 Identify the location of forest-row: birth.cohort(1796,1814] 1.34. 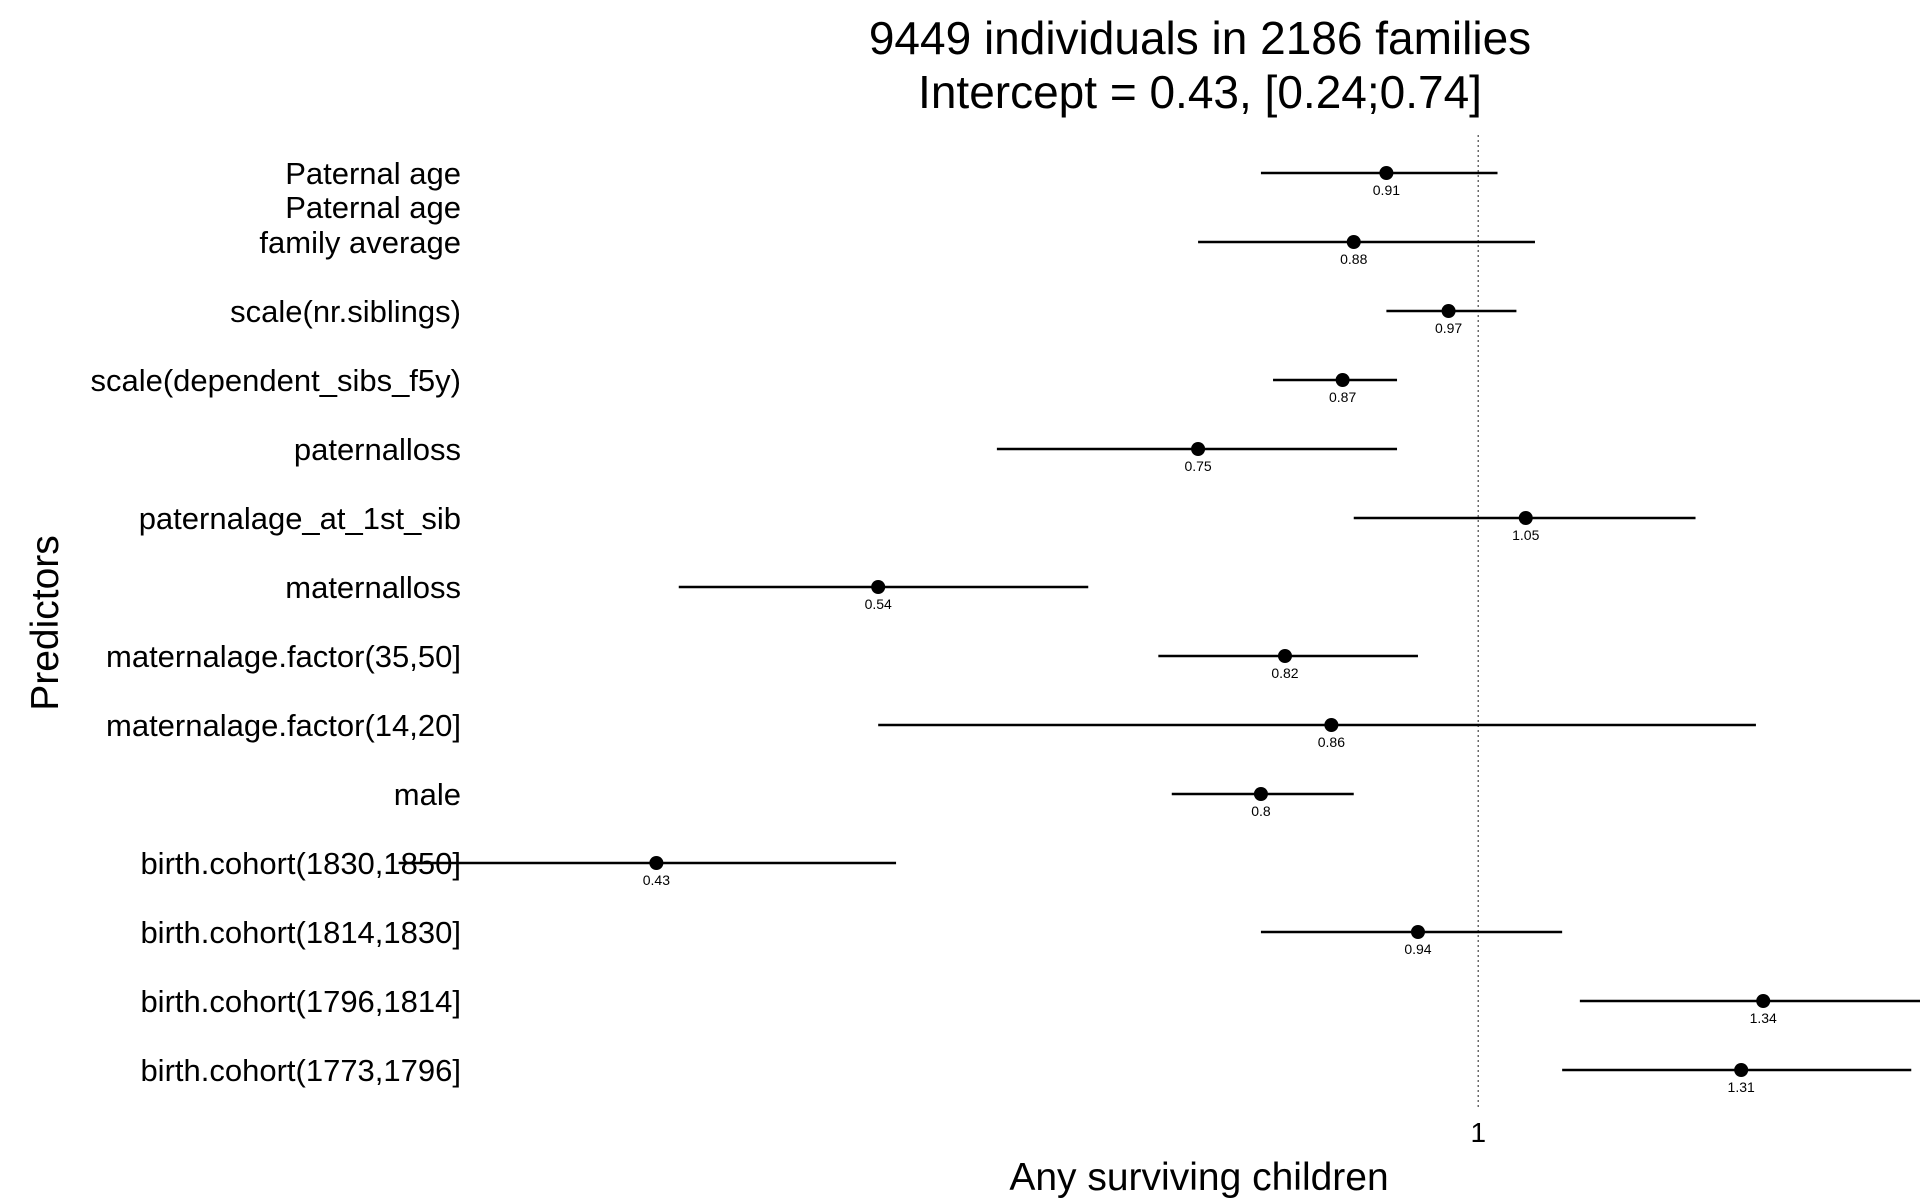
(1030, 1005).